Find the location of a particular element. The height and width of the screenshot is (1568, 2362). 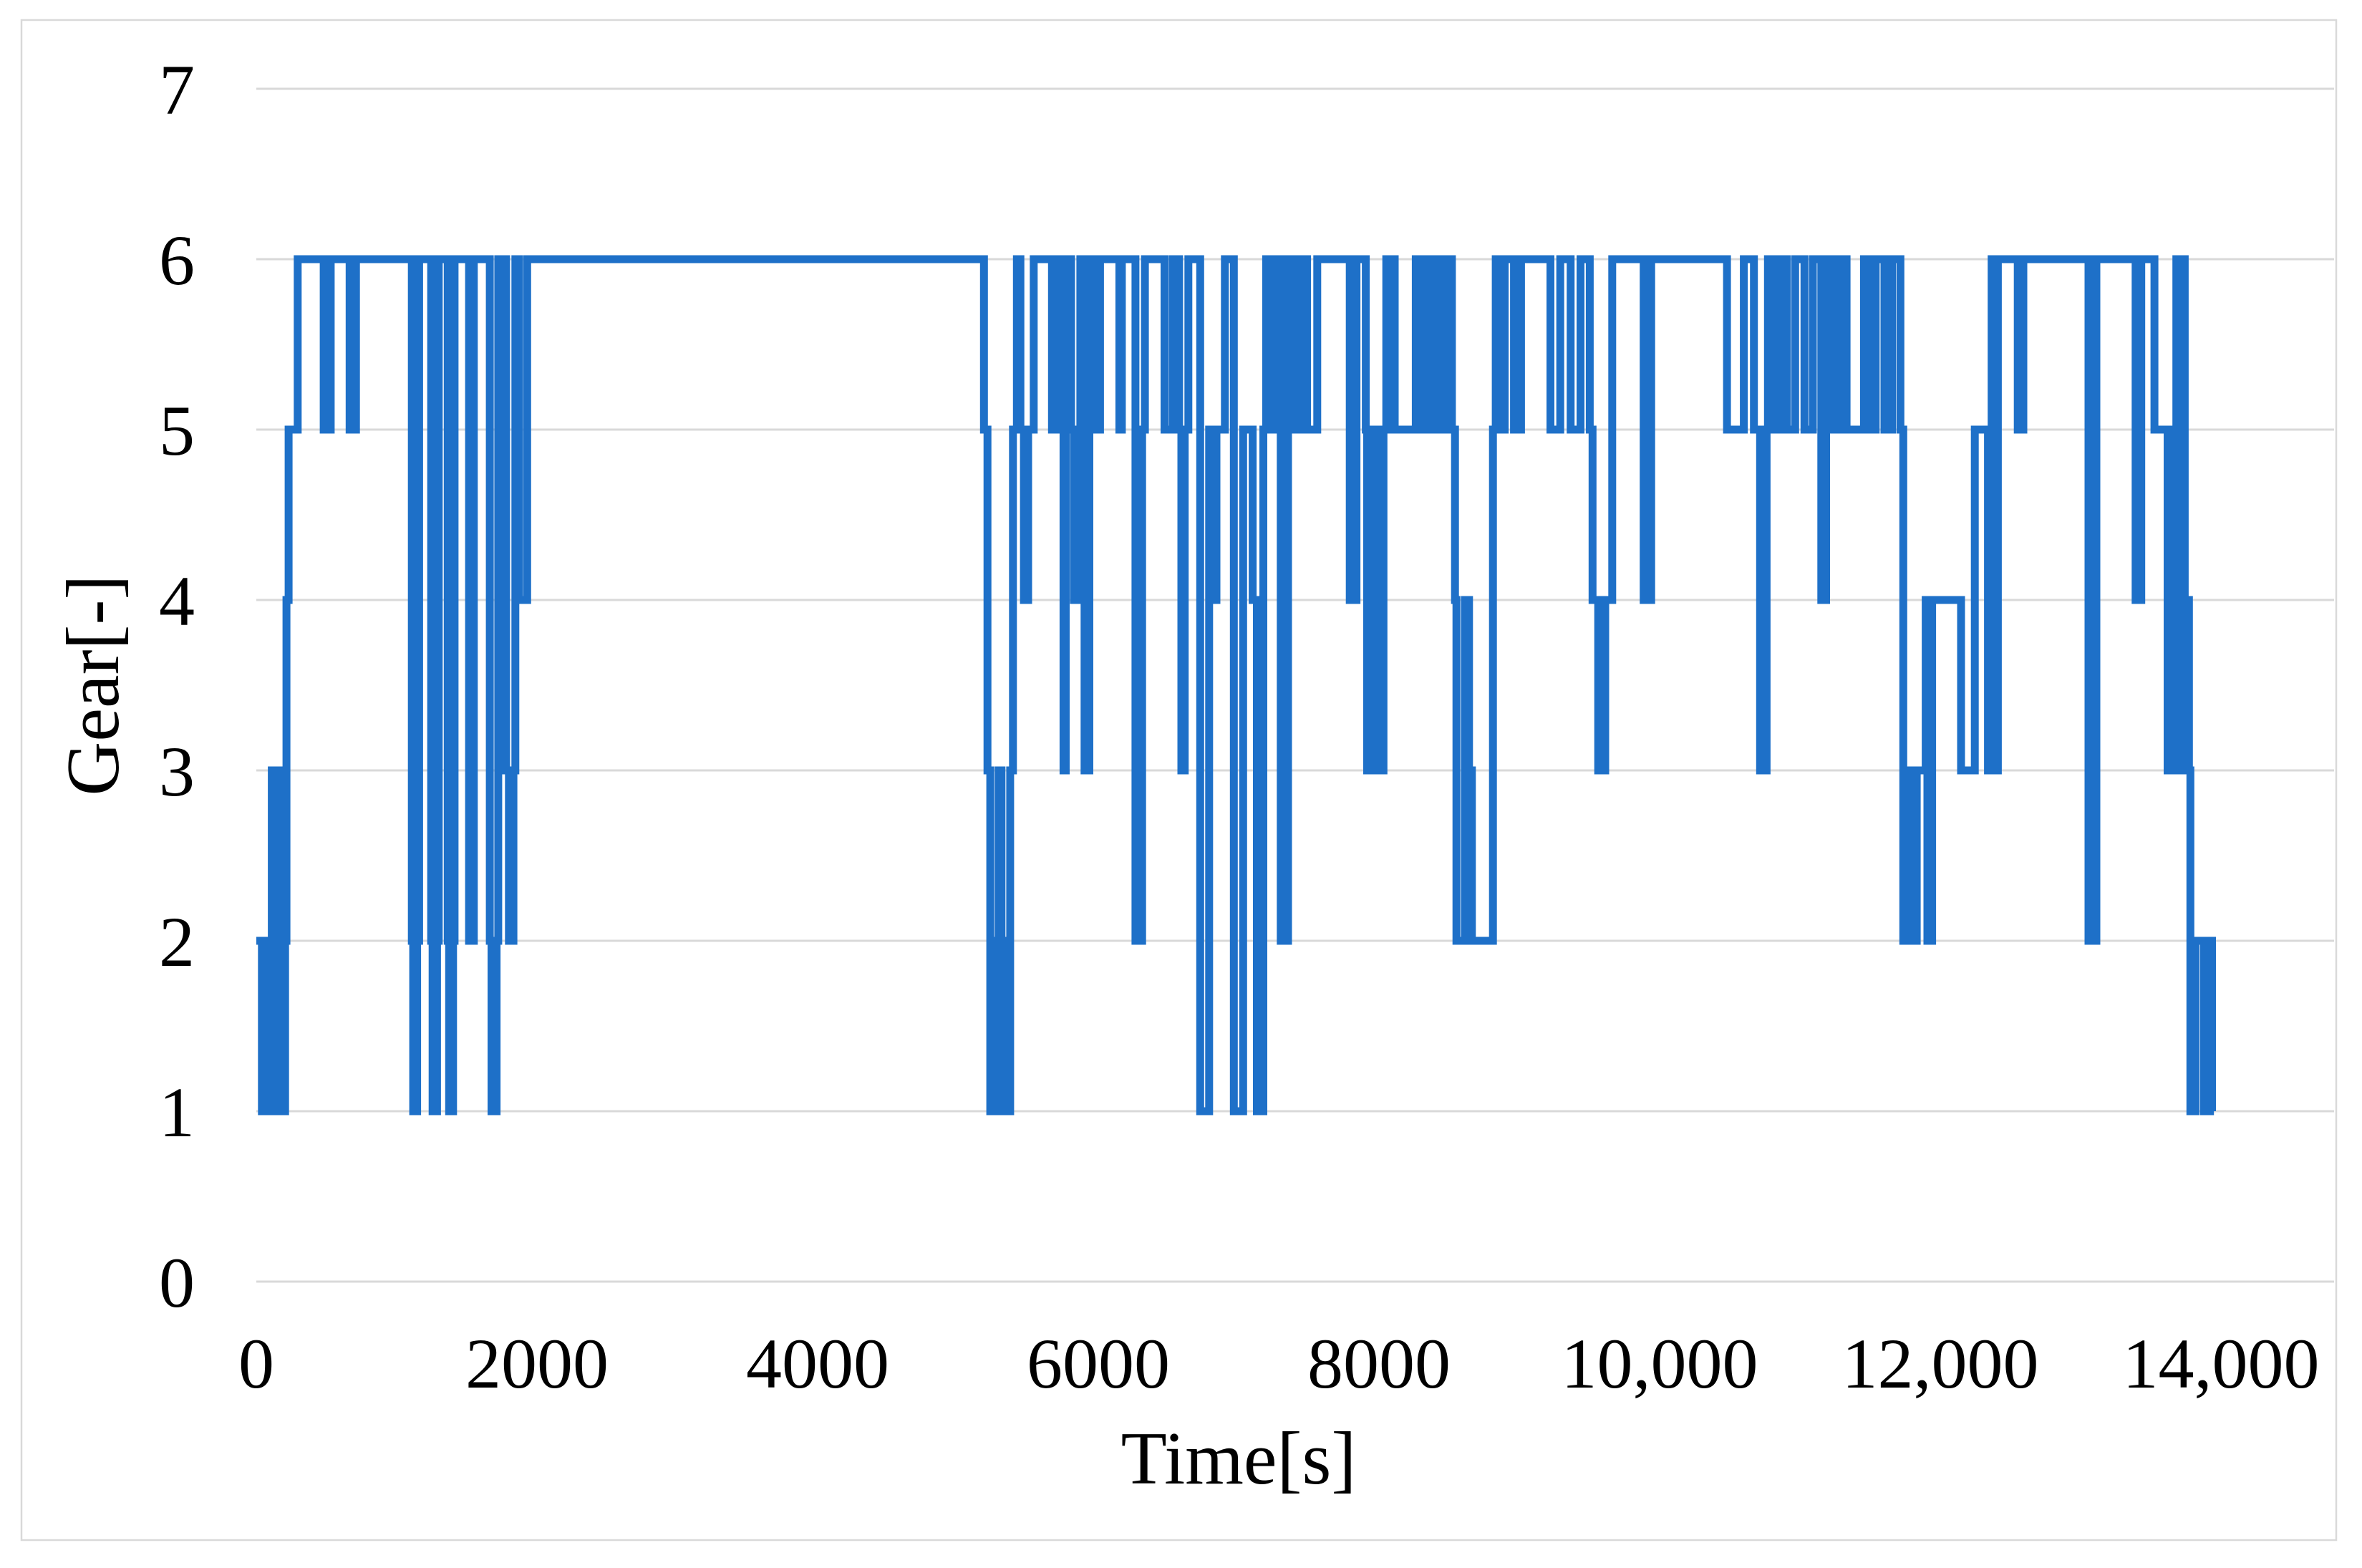

x-axis-tick-labels: 0 2000 4000 6000 8000 10,000 12,000 14,000 is located at coordinates (1279, 1363).